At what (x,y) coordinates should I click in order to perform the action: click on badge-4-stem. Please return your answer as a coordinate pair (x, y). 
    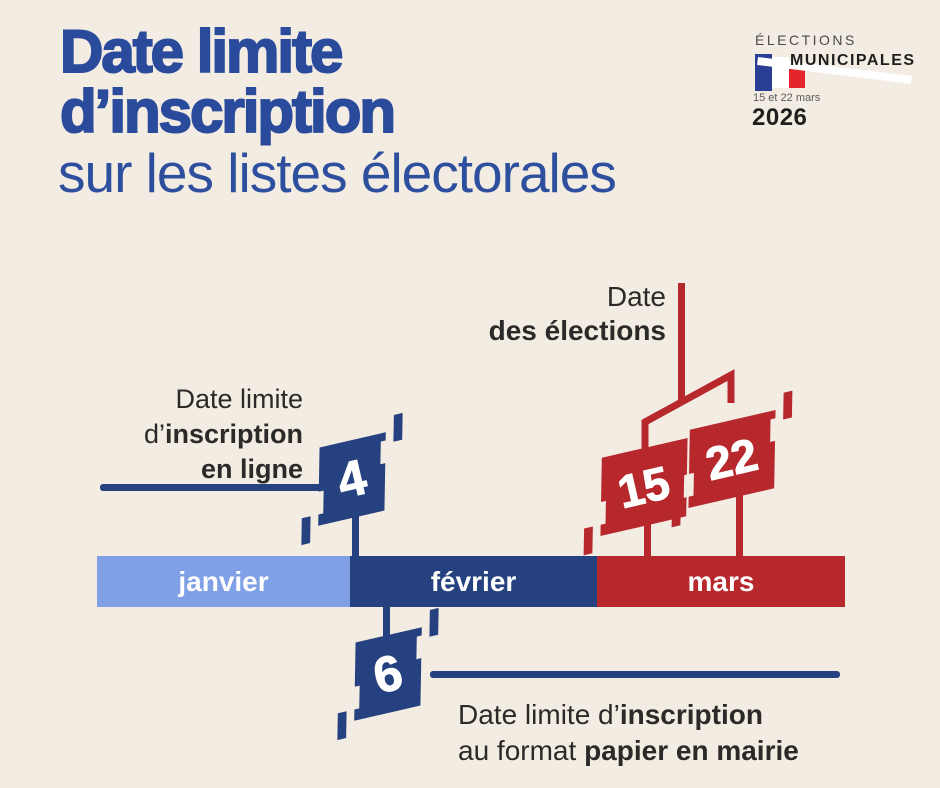
    Looking at the image, I should click on (355, 533).